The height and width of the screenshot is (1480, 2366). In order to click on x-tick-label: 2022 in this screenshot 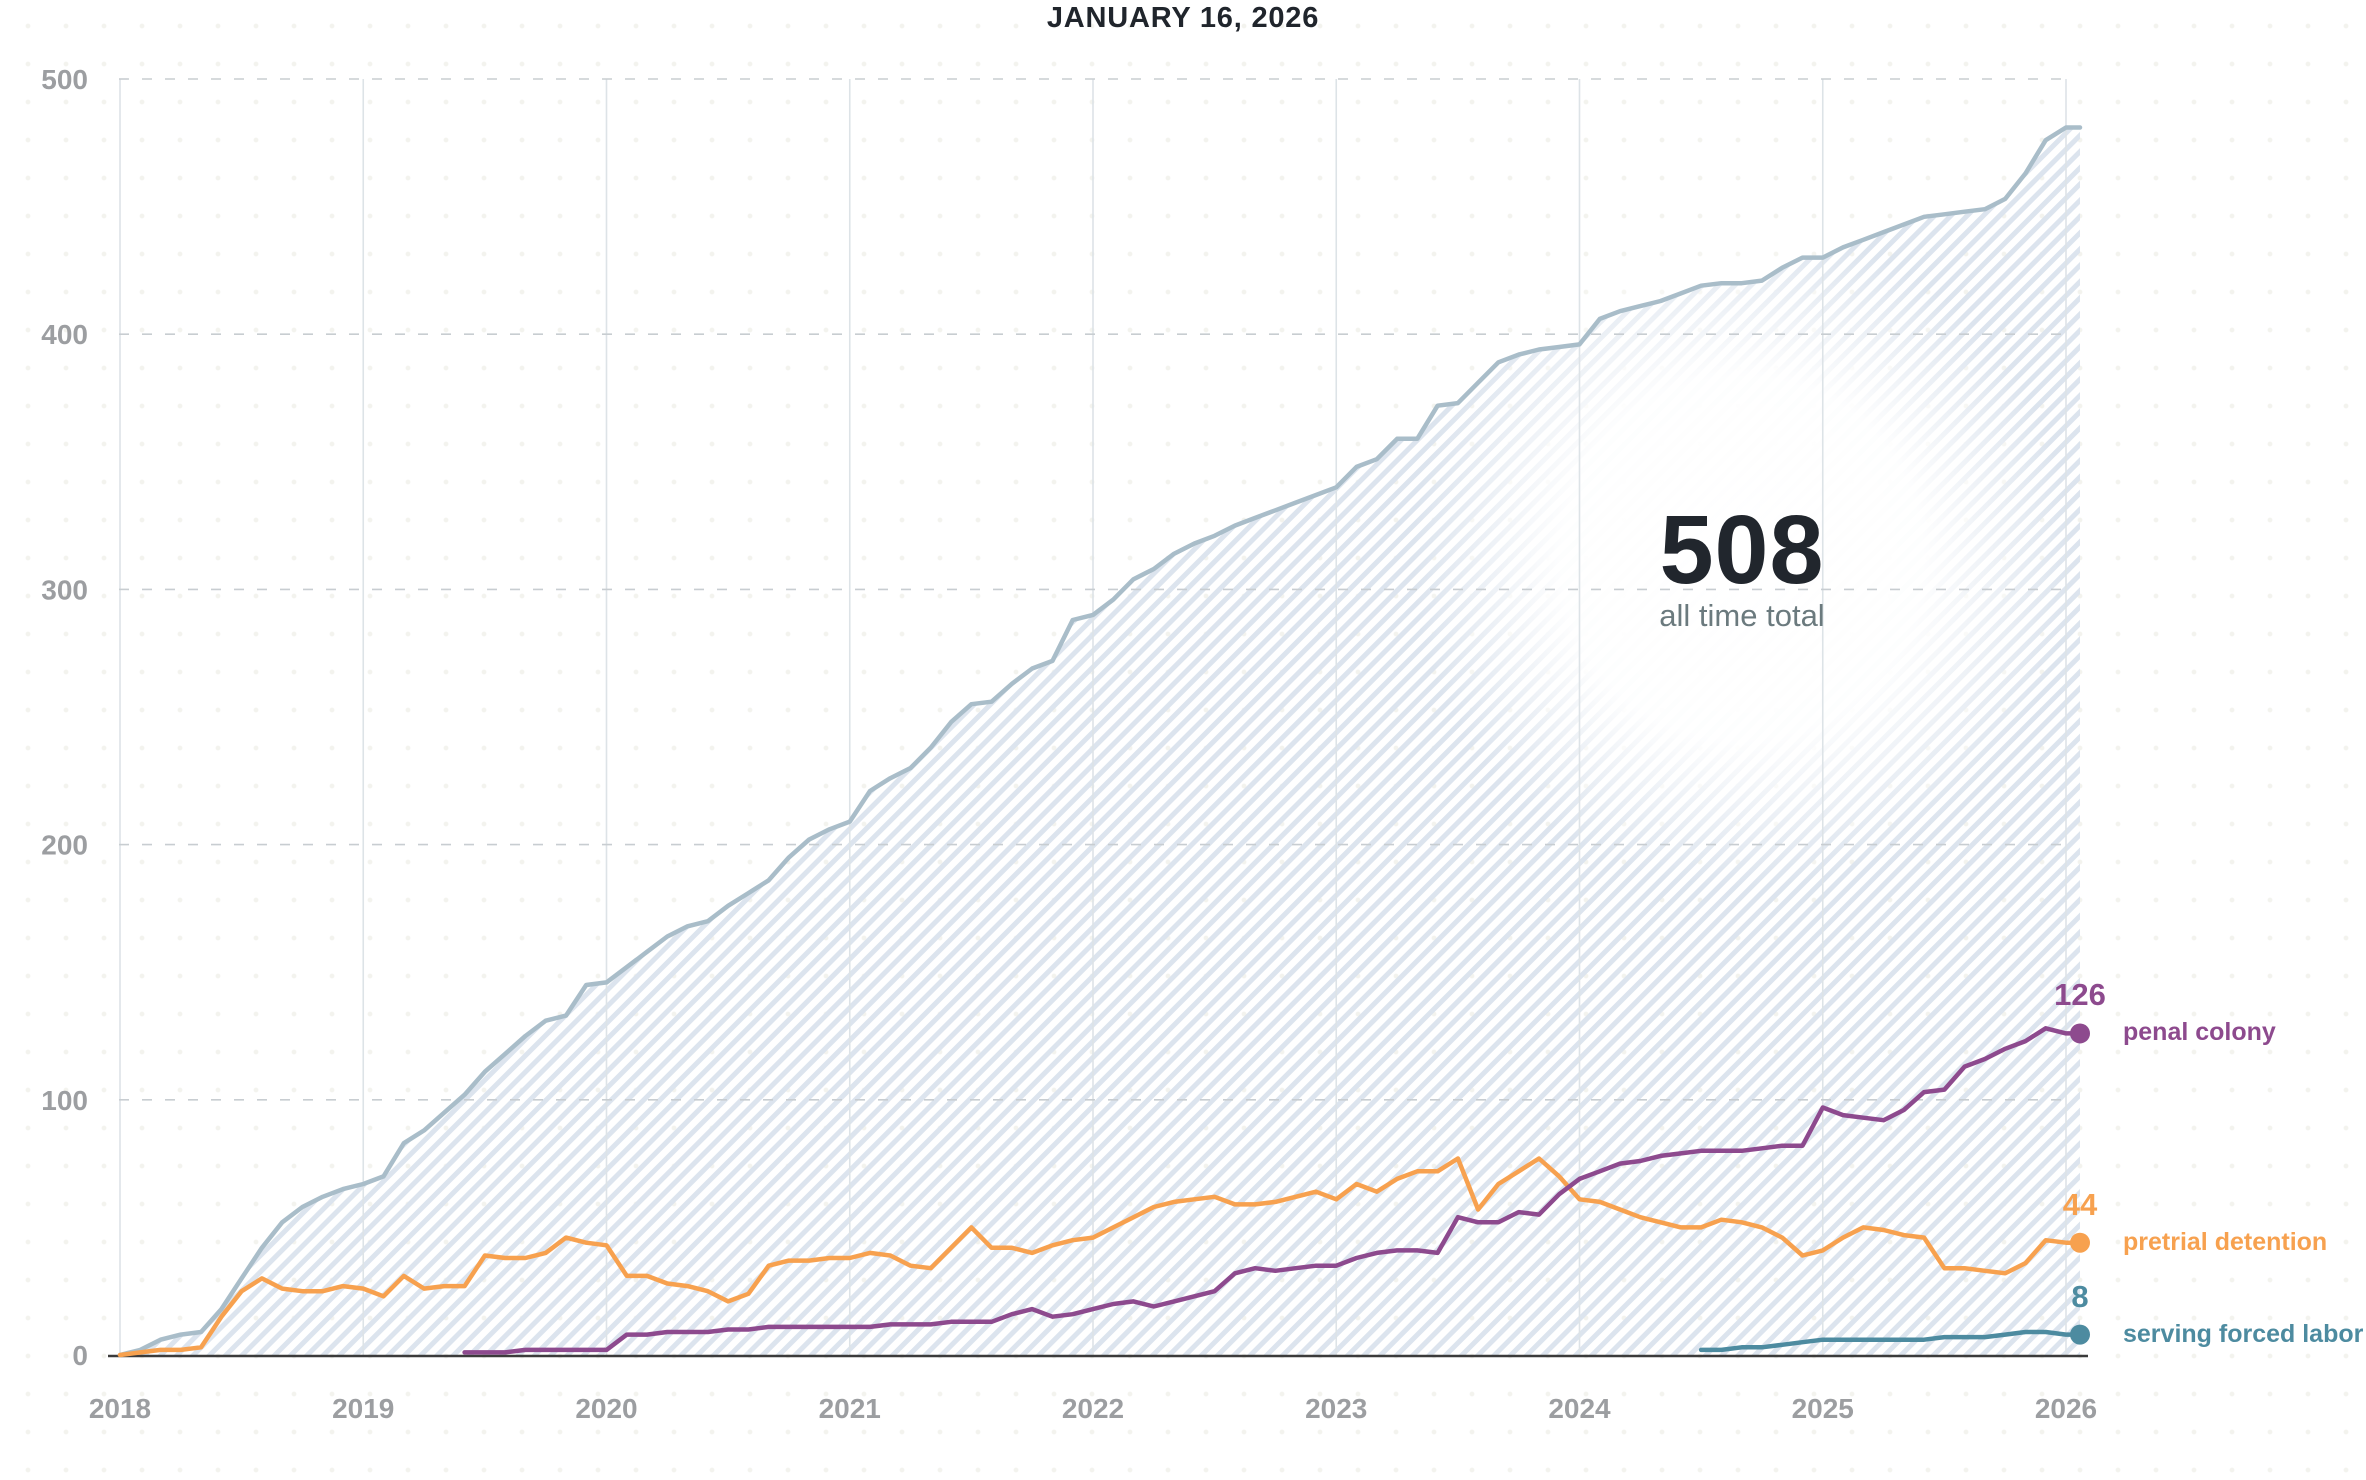, I will do `click(1093, 1408)`.